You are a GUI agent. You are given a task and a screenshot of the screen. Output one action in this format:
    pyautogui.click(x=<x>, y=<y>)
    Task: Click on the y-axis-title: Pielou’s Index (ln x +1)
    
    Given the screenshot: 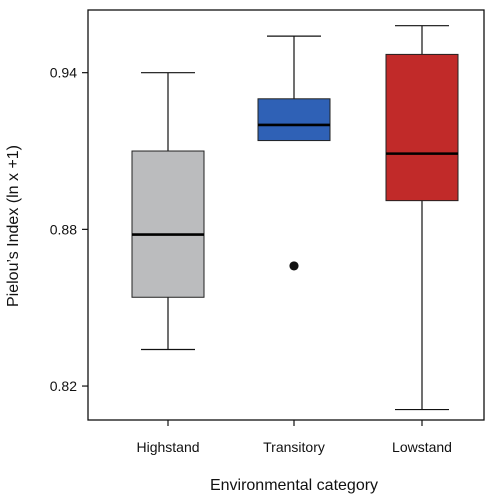 What is the action you would take?
    pyautogui.click(x=13, y=226)
    